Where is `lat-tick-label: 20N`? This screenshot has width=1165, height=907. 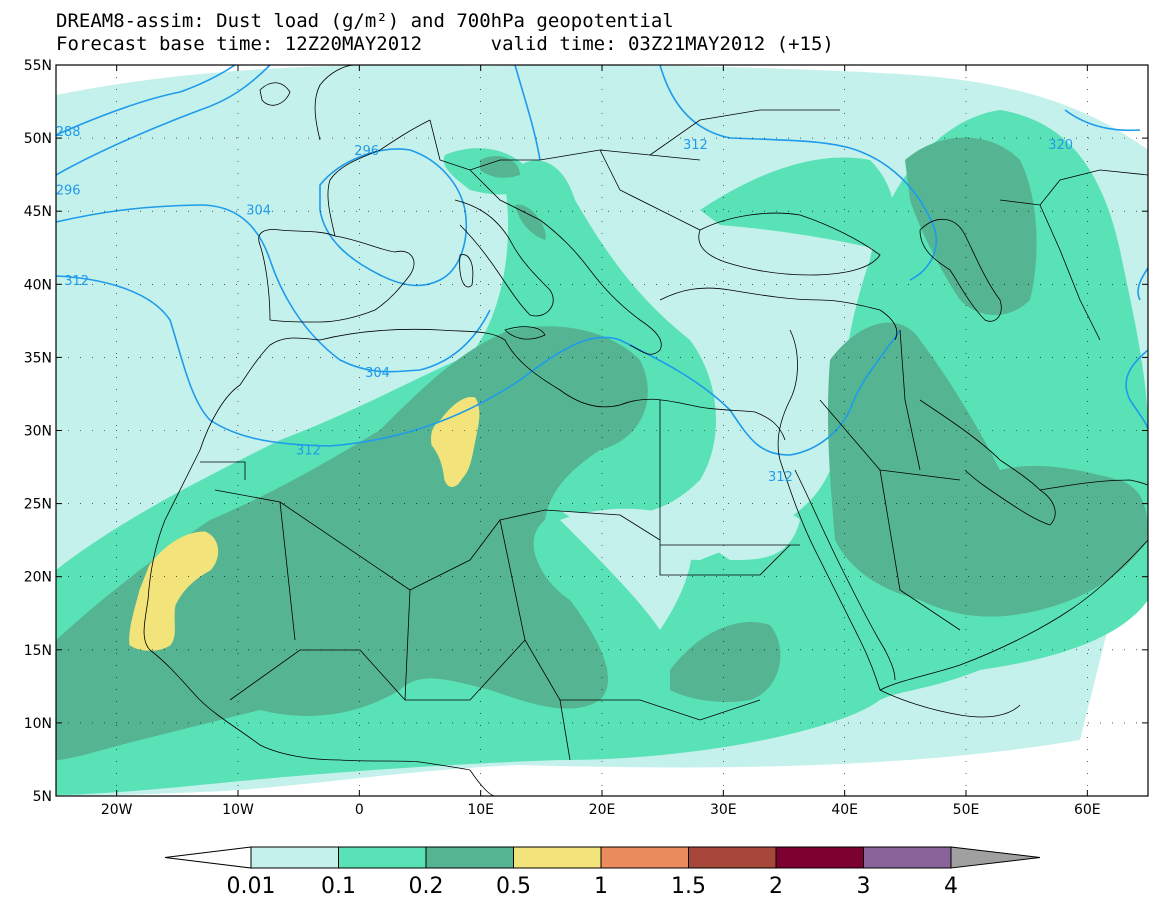
lat-tick-label: 20N is located at coordinates (38, 578).